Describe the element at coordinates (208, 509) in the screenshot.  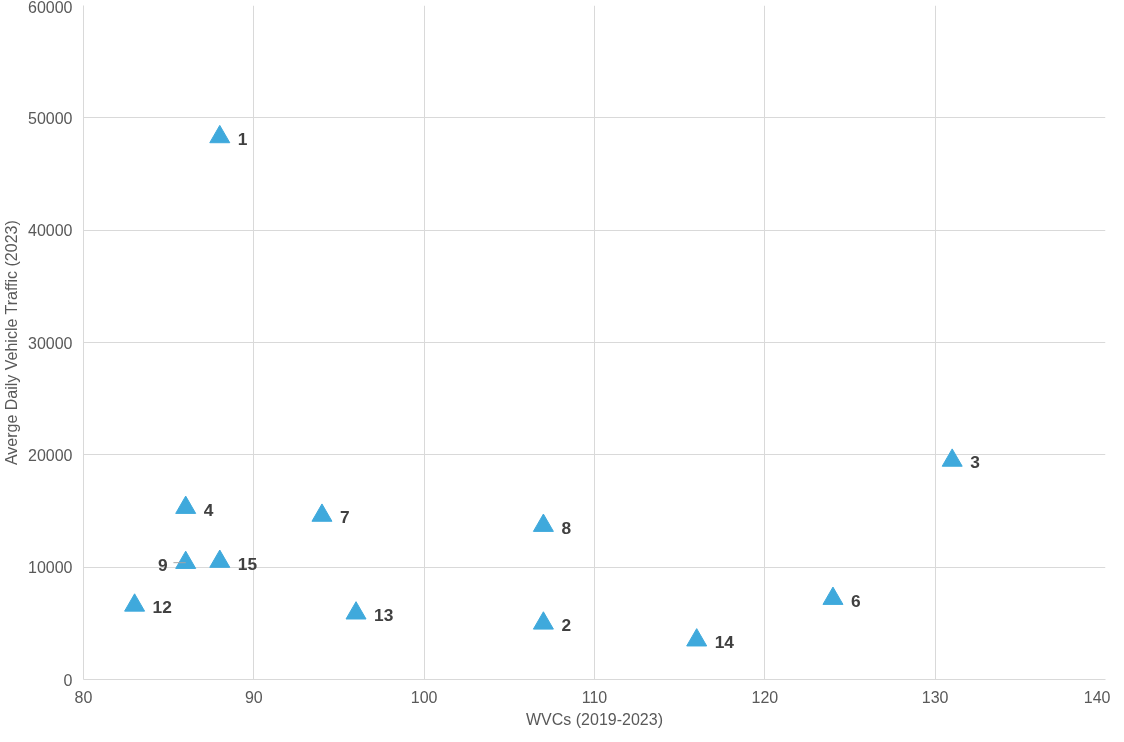
I see `annotation: 4` at that location.